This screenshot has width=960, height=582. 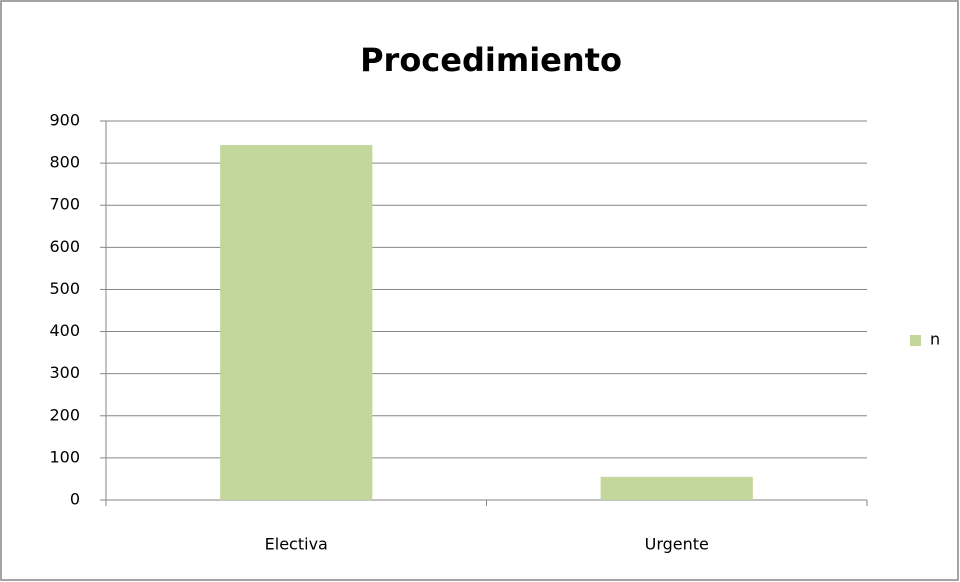 What do you see at coordinates (935, 339) in the screenshot?
I see `legend-label: n` at bounding box center [935, 339].